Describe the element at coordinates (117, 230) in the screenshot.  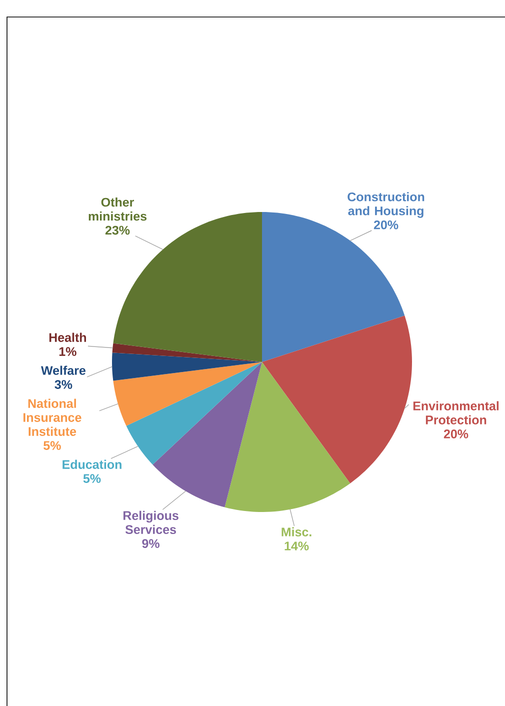
I see `data-label: 23%` at that location.